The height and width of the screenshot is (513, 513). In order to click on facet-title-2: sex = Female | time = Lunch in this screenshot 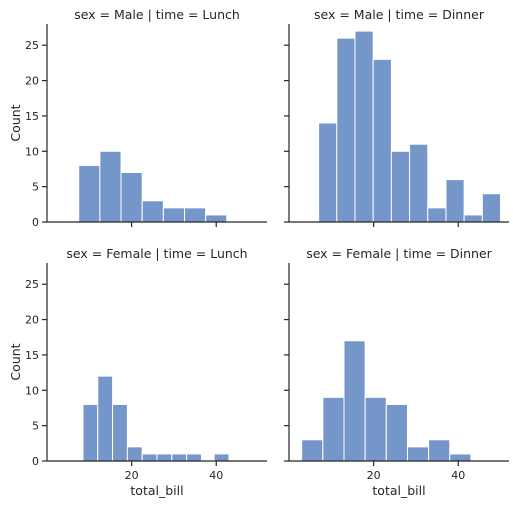, I will do `click(156, 253)`.